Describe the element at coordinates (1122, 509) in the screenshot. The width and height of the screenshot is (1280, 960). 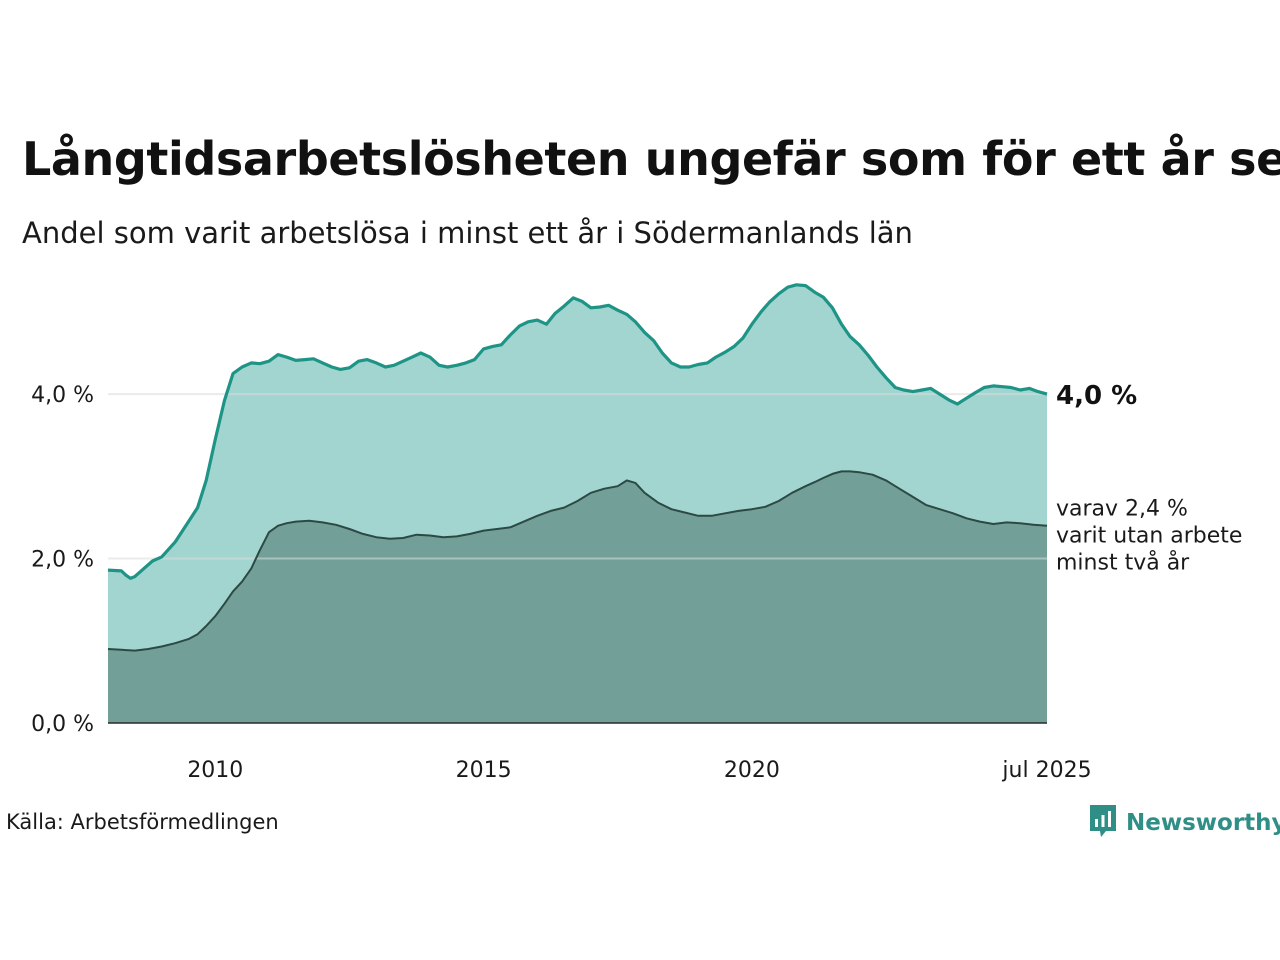
I see `secondary-series-label: varav 2,4 %` at that location.